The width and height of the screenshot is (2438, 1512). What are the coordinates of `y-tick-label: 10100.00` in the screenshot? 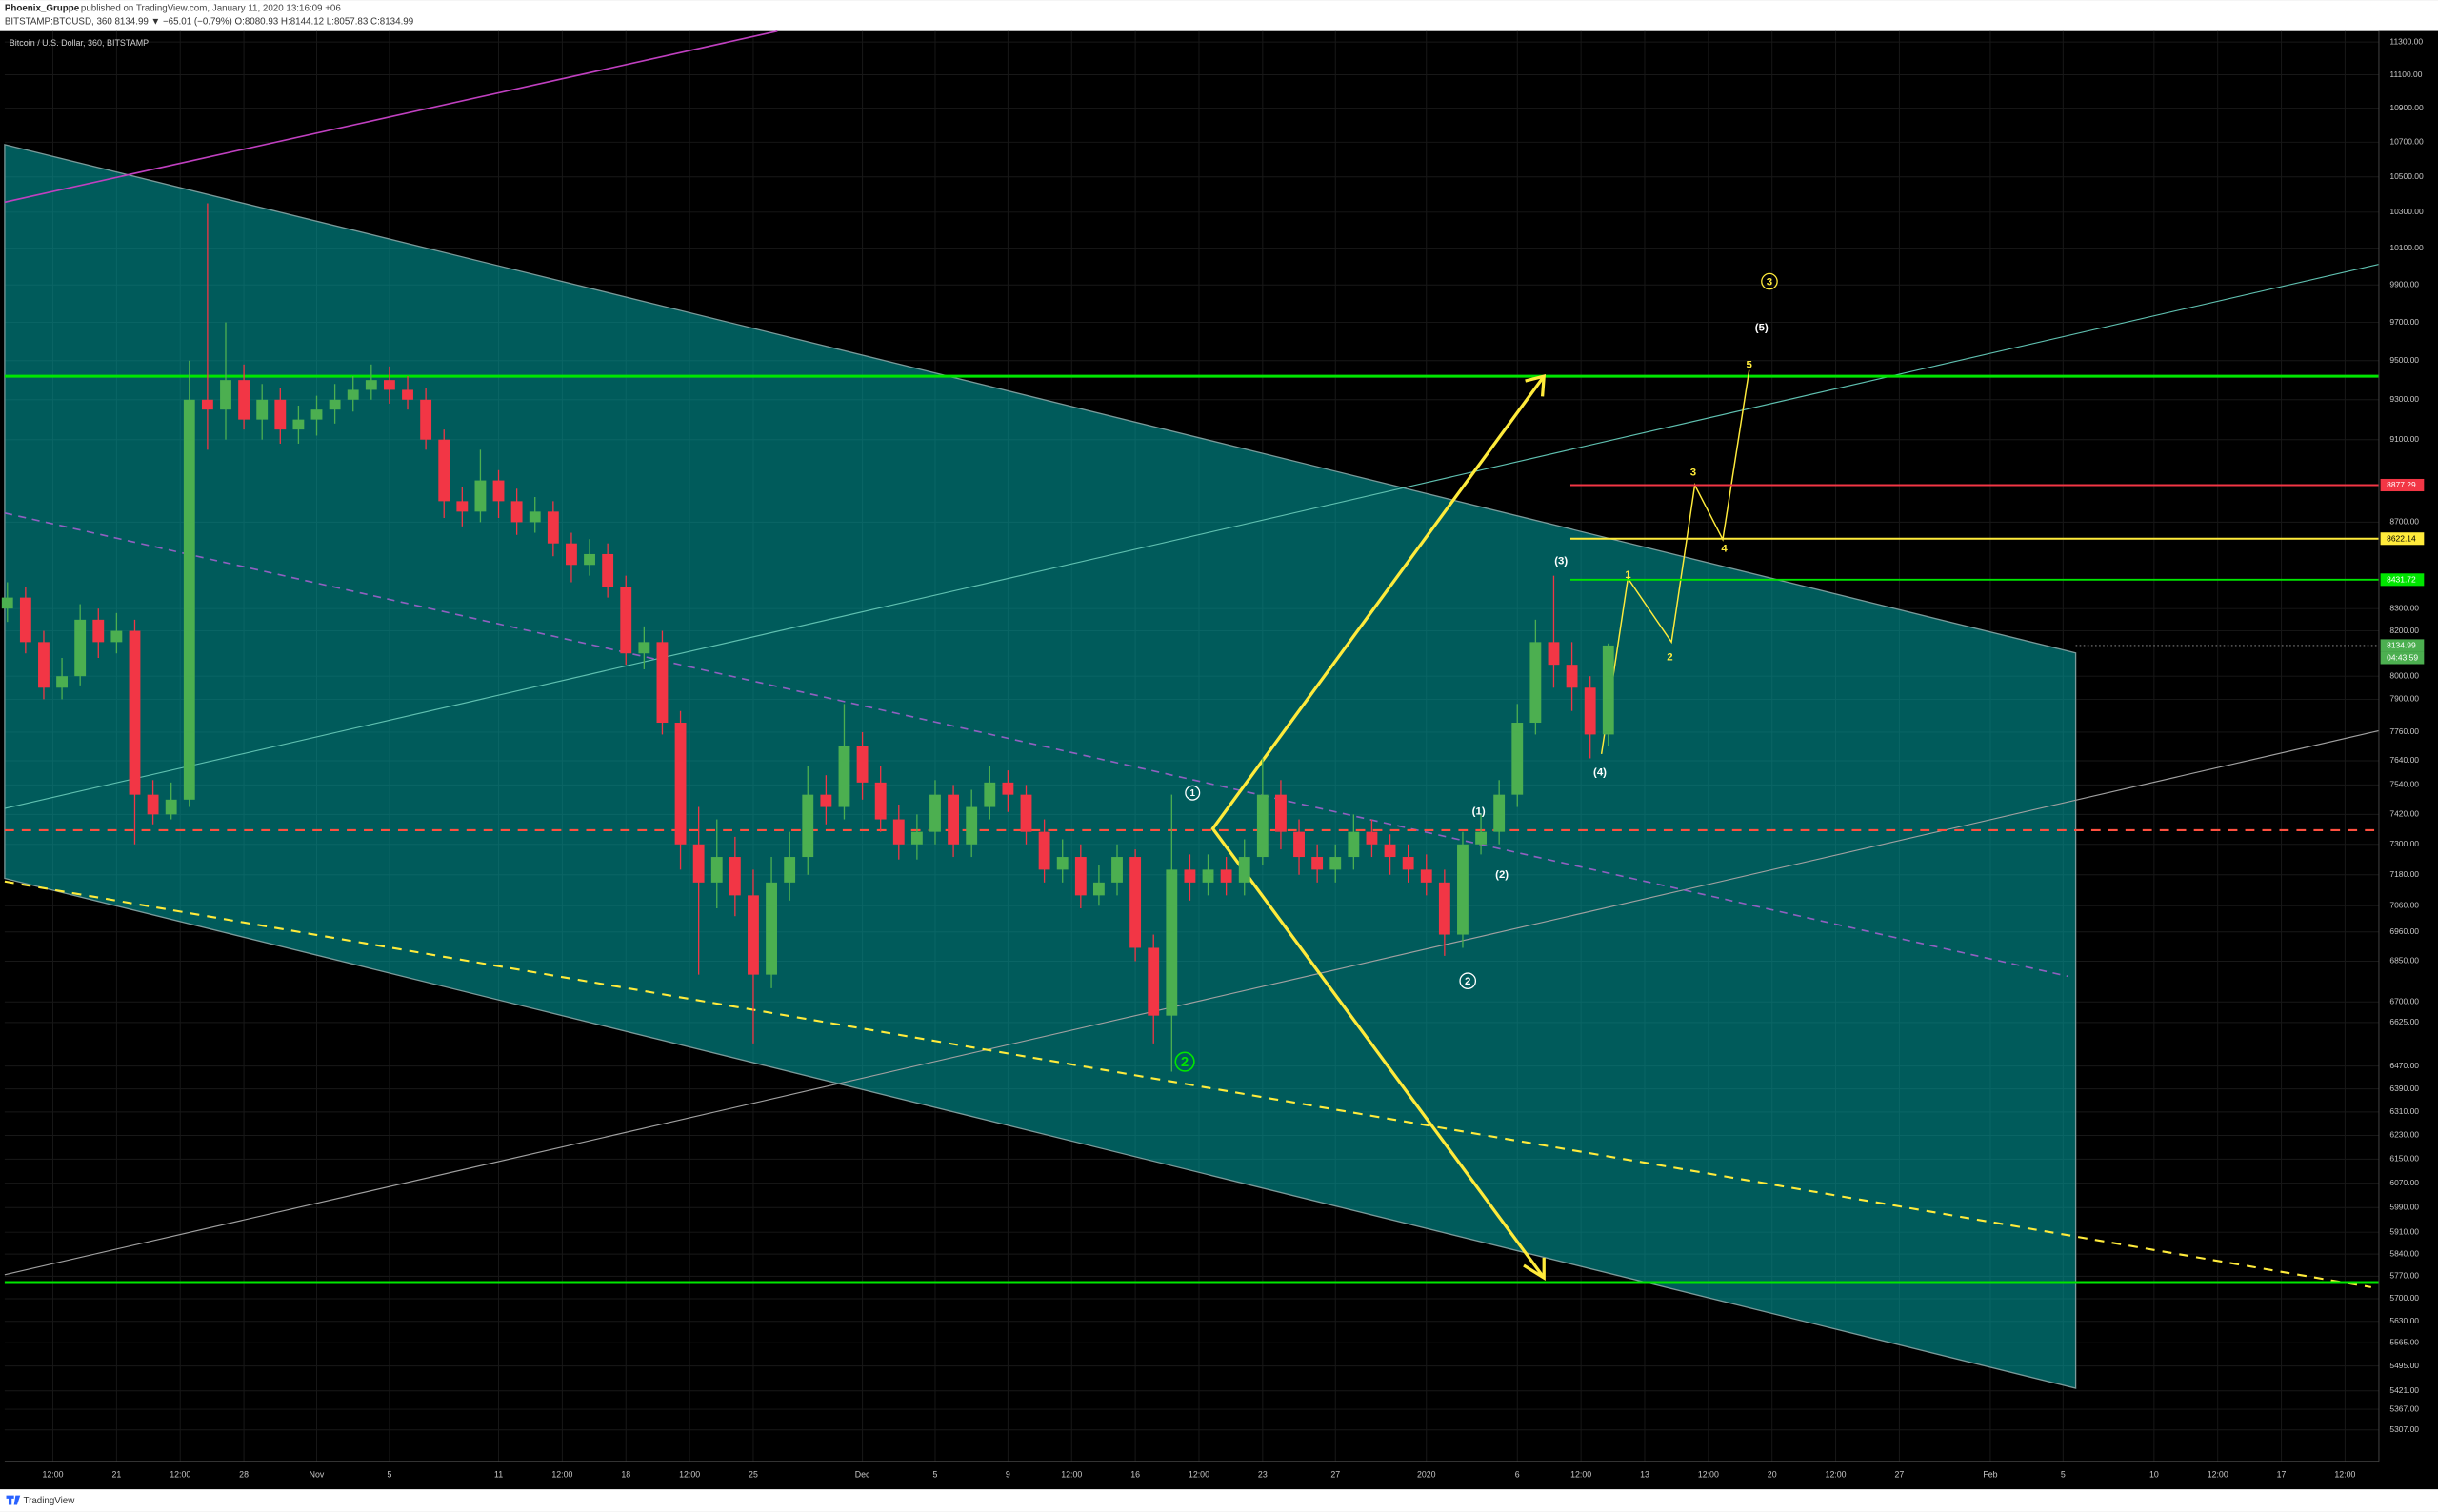 It's located at (2407, 247).